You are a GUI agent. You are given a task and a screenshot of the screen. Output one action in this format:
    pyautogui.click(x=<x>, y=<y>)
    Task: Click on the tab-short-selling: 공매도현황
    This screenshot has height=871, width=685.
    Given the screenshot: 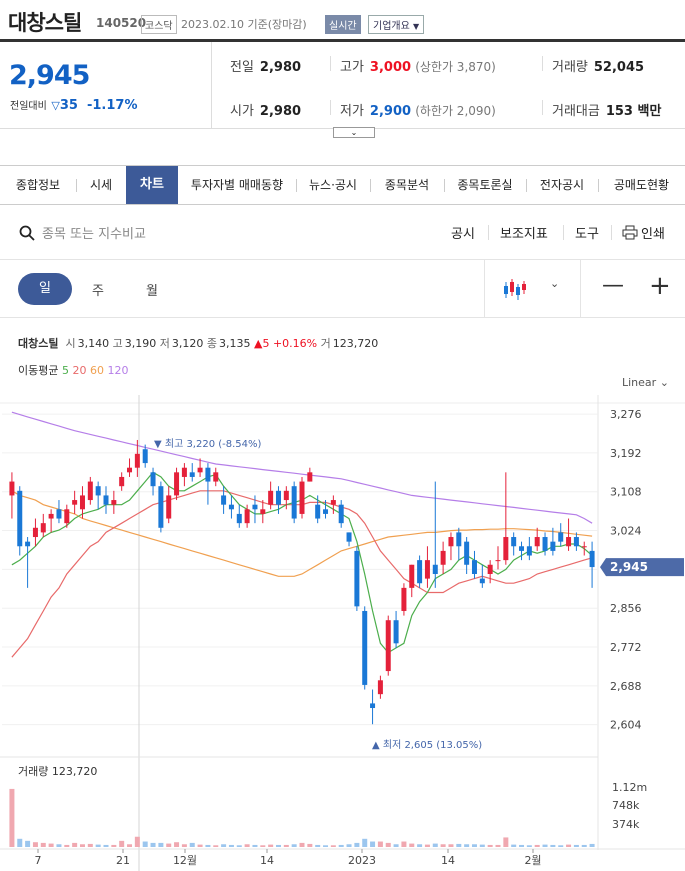 What is the action you would take?
    pyautogui.click(x=641, y=185)
    